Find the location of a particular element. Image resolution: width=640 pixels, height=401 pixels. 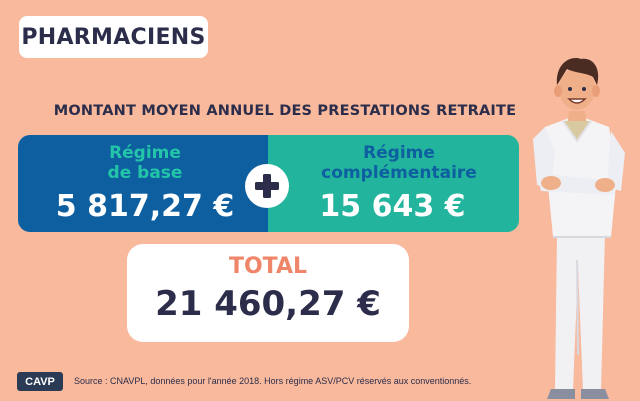

regime-complementaire-label-line1: Régime is located at coordinates (399, 153).